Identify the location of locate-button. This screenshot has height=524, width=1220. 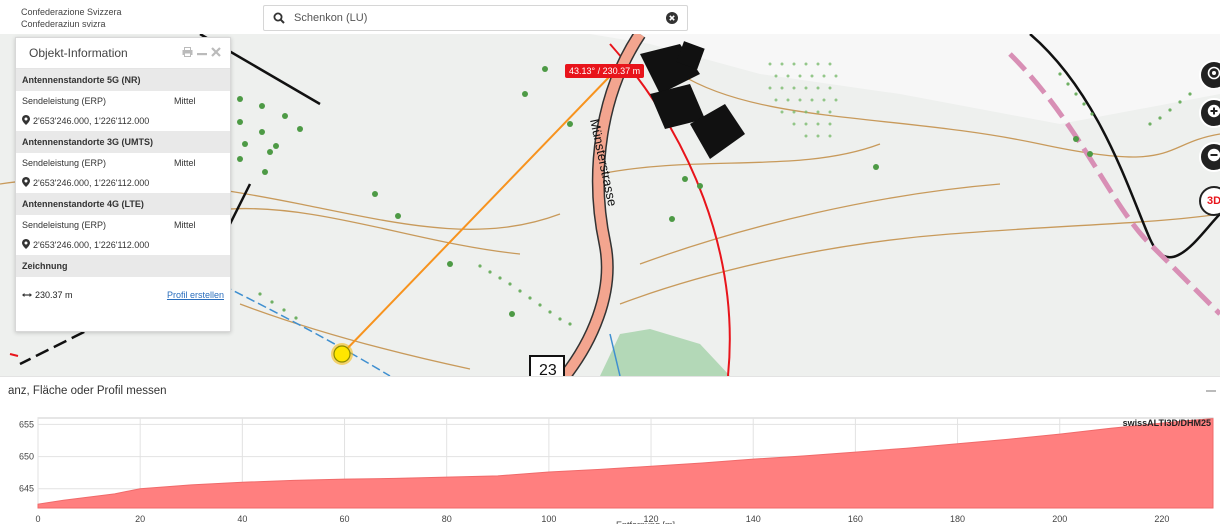
(1209, 75).